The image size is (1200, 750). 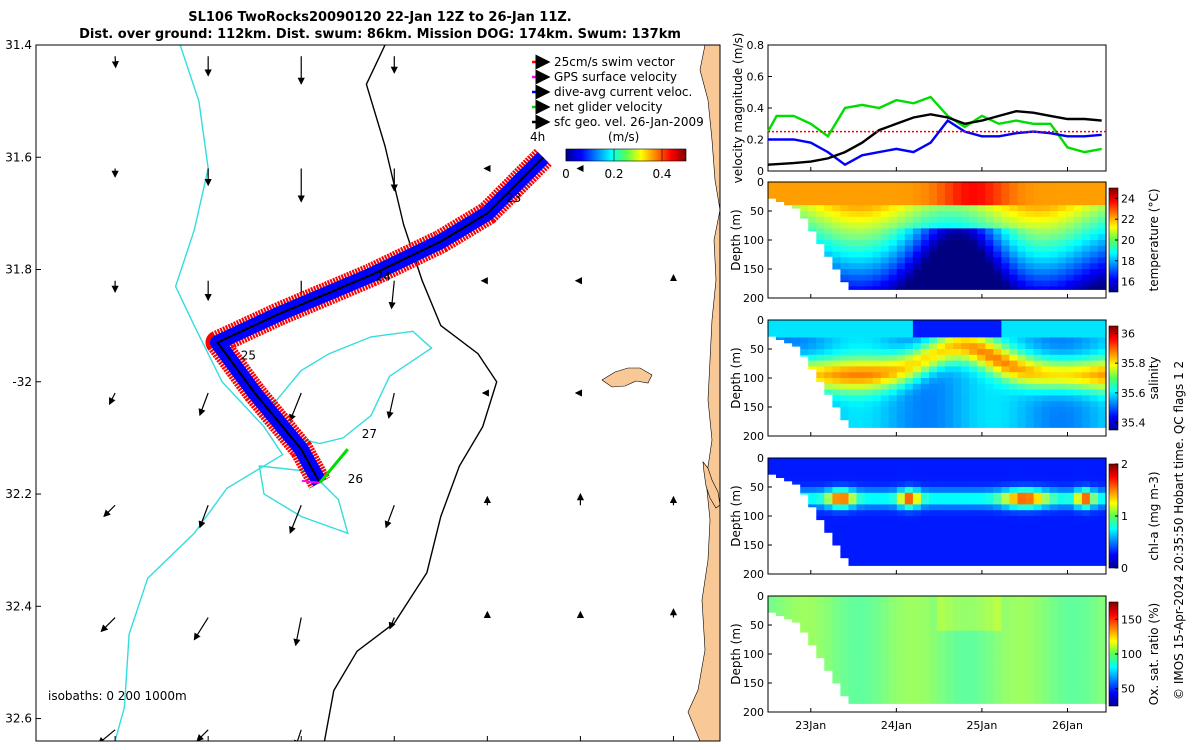 What do you see at coordinates (753, 574) in the screenshot?
I see `section-ytick-label: 200` at bounding box center [753, 574].